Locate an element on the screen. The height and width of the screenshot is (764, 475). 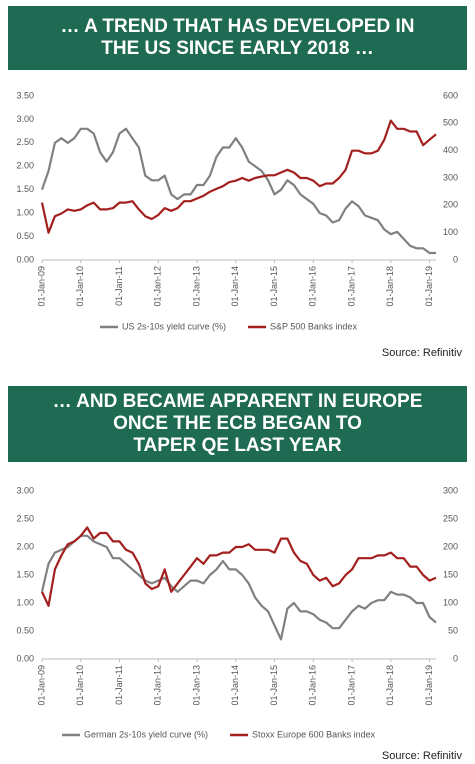
y2-tick-label: 150 is located at coordinates (450, 574).